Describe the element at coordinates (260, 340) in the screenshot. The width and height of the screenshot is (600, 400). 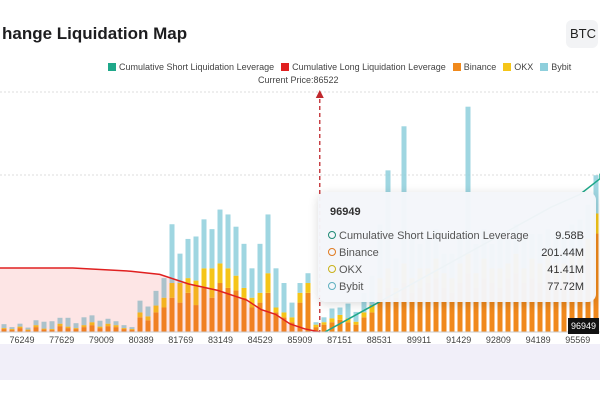
I see `x-tick-label: 84529` at that location.